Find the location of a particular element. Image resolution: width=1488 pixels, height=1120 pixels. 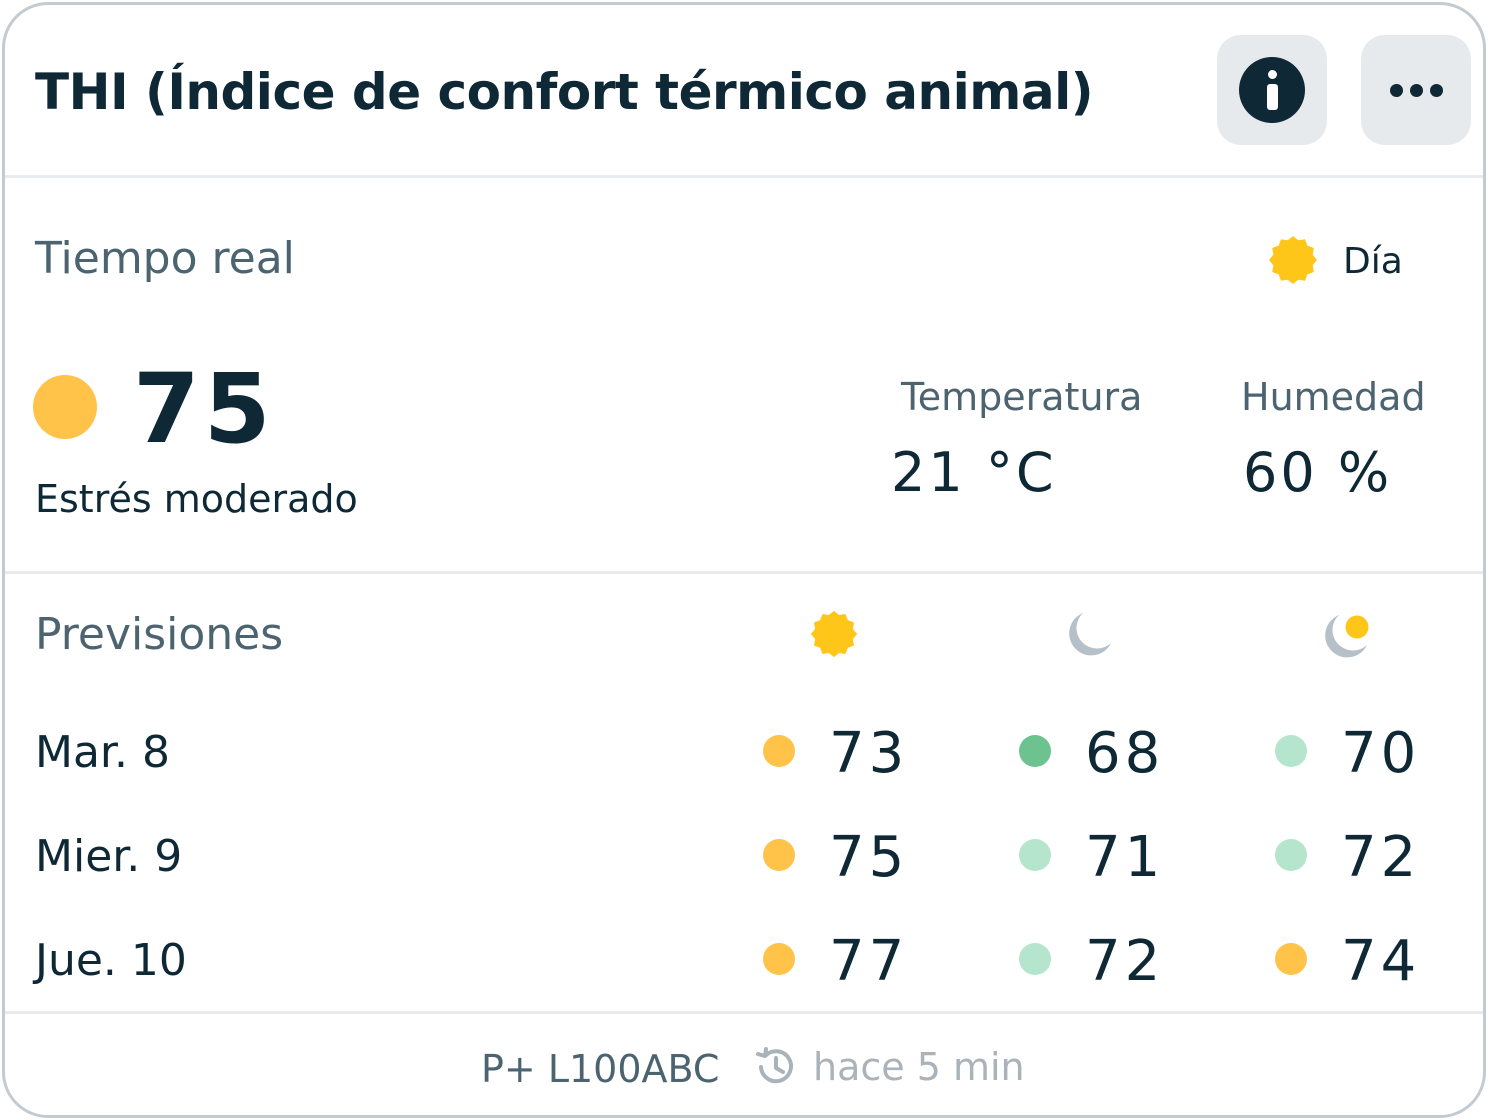

forecast-value-night: 72 is located at coordinates (1125, 961).